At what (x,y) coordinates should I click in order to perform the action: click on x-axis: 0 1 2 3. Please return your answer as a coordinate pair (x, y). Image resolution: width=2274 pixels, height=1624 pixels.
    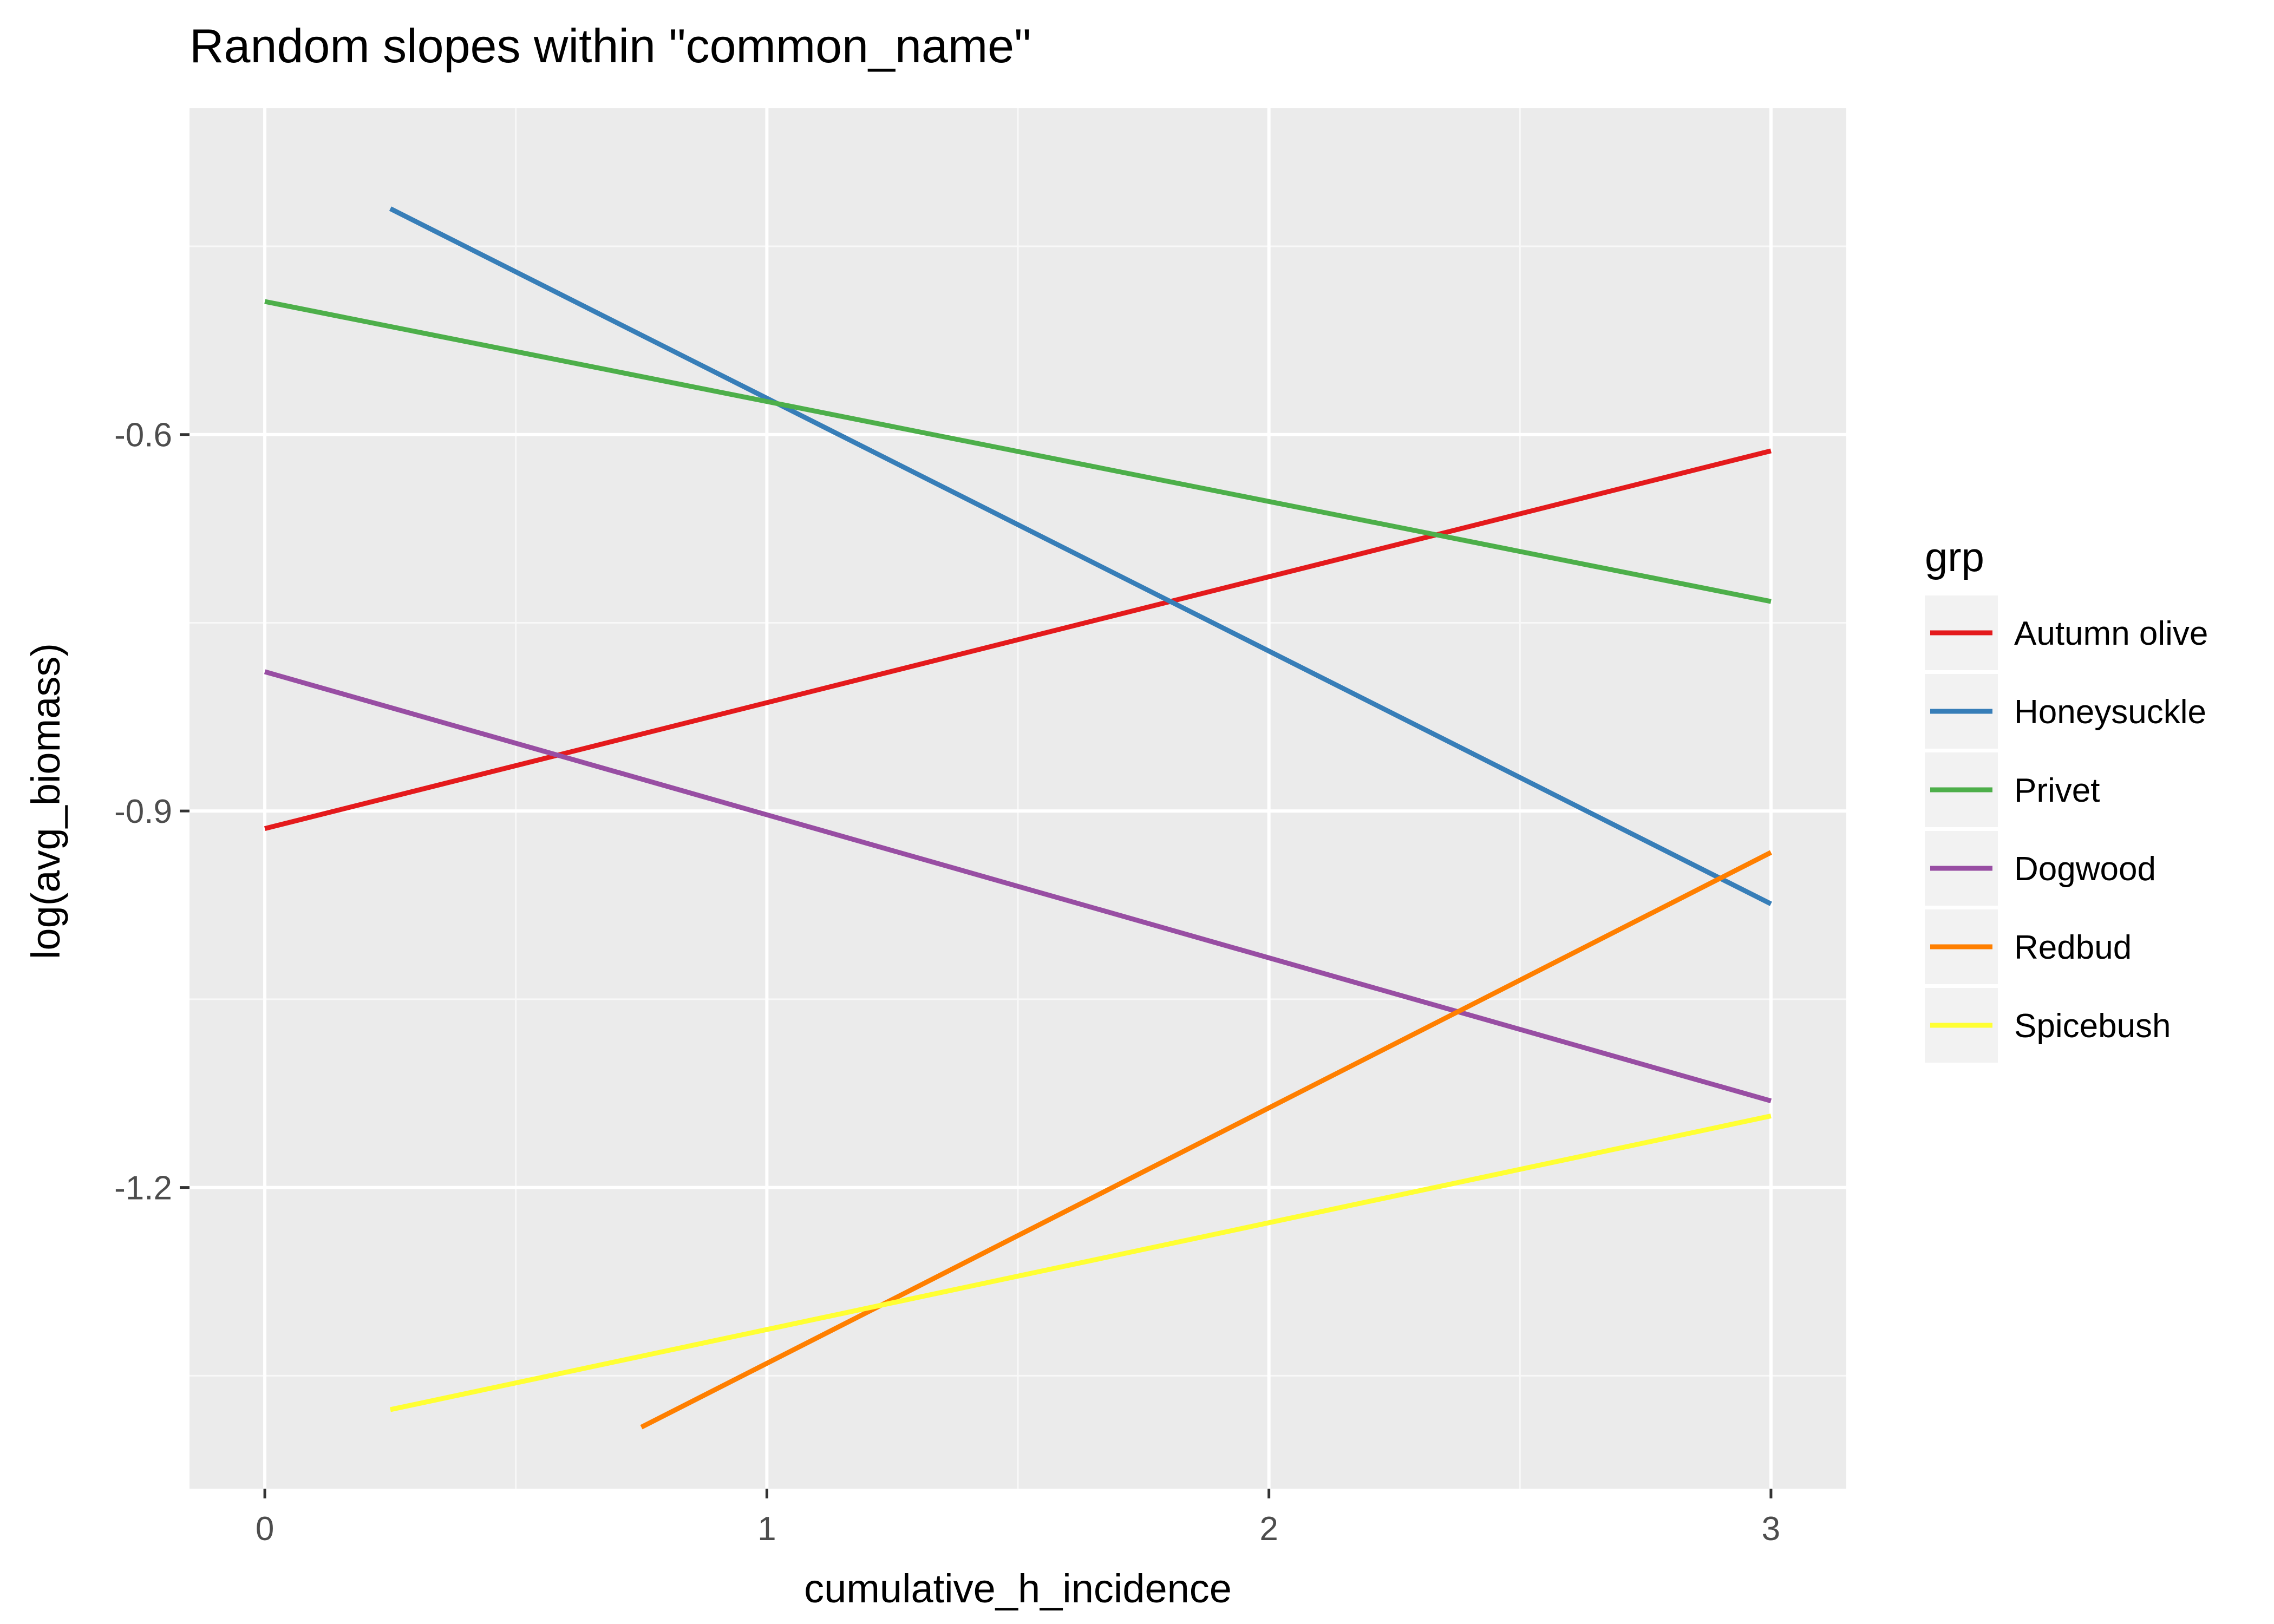
    Looking at the image, I should click on (1018, 1519).